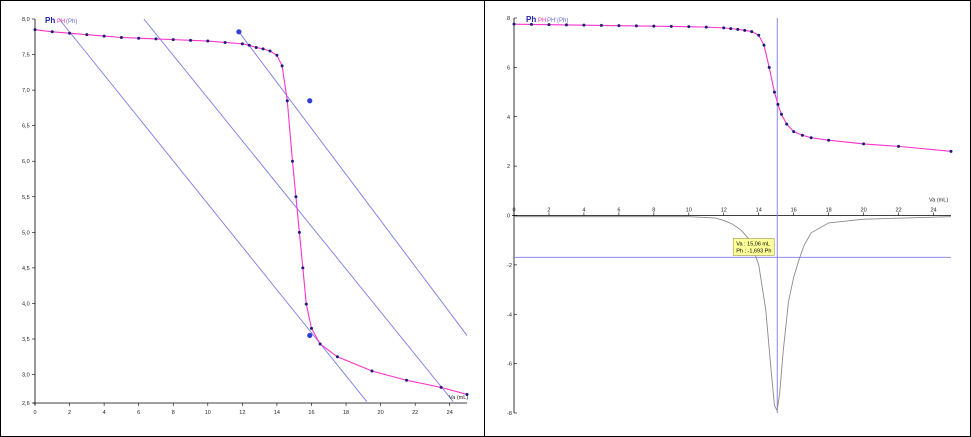 The width and height of the screenshot is (971, 437). What do you see at coordinates (26, 91) in the screenshot?
I see `y-tick-label: 7,0` at bounding box center [26, 91].